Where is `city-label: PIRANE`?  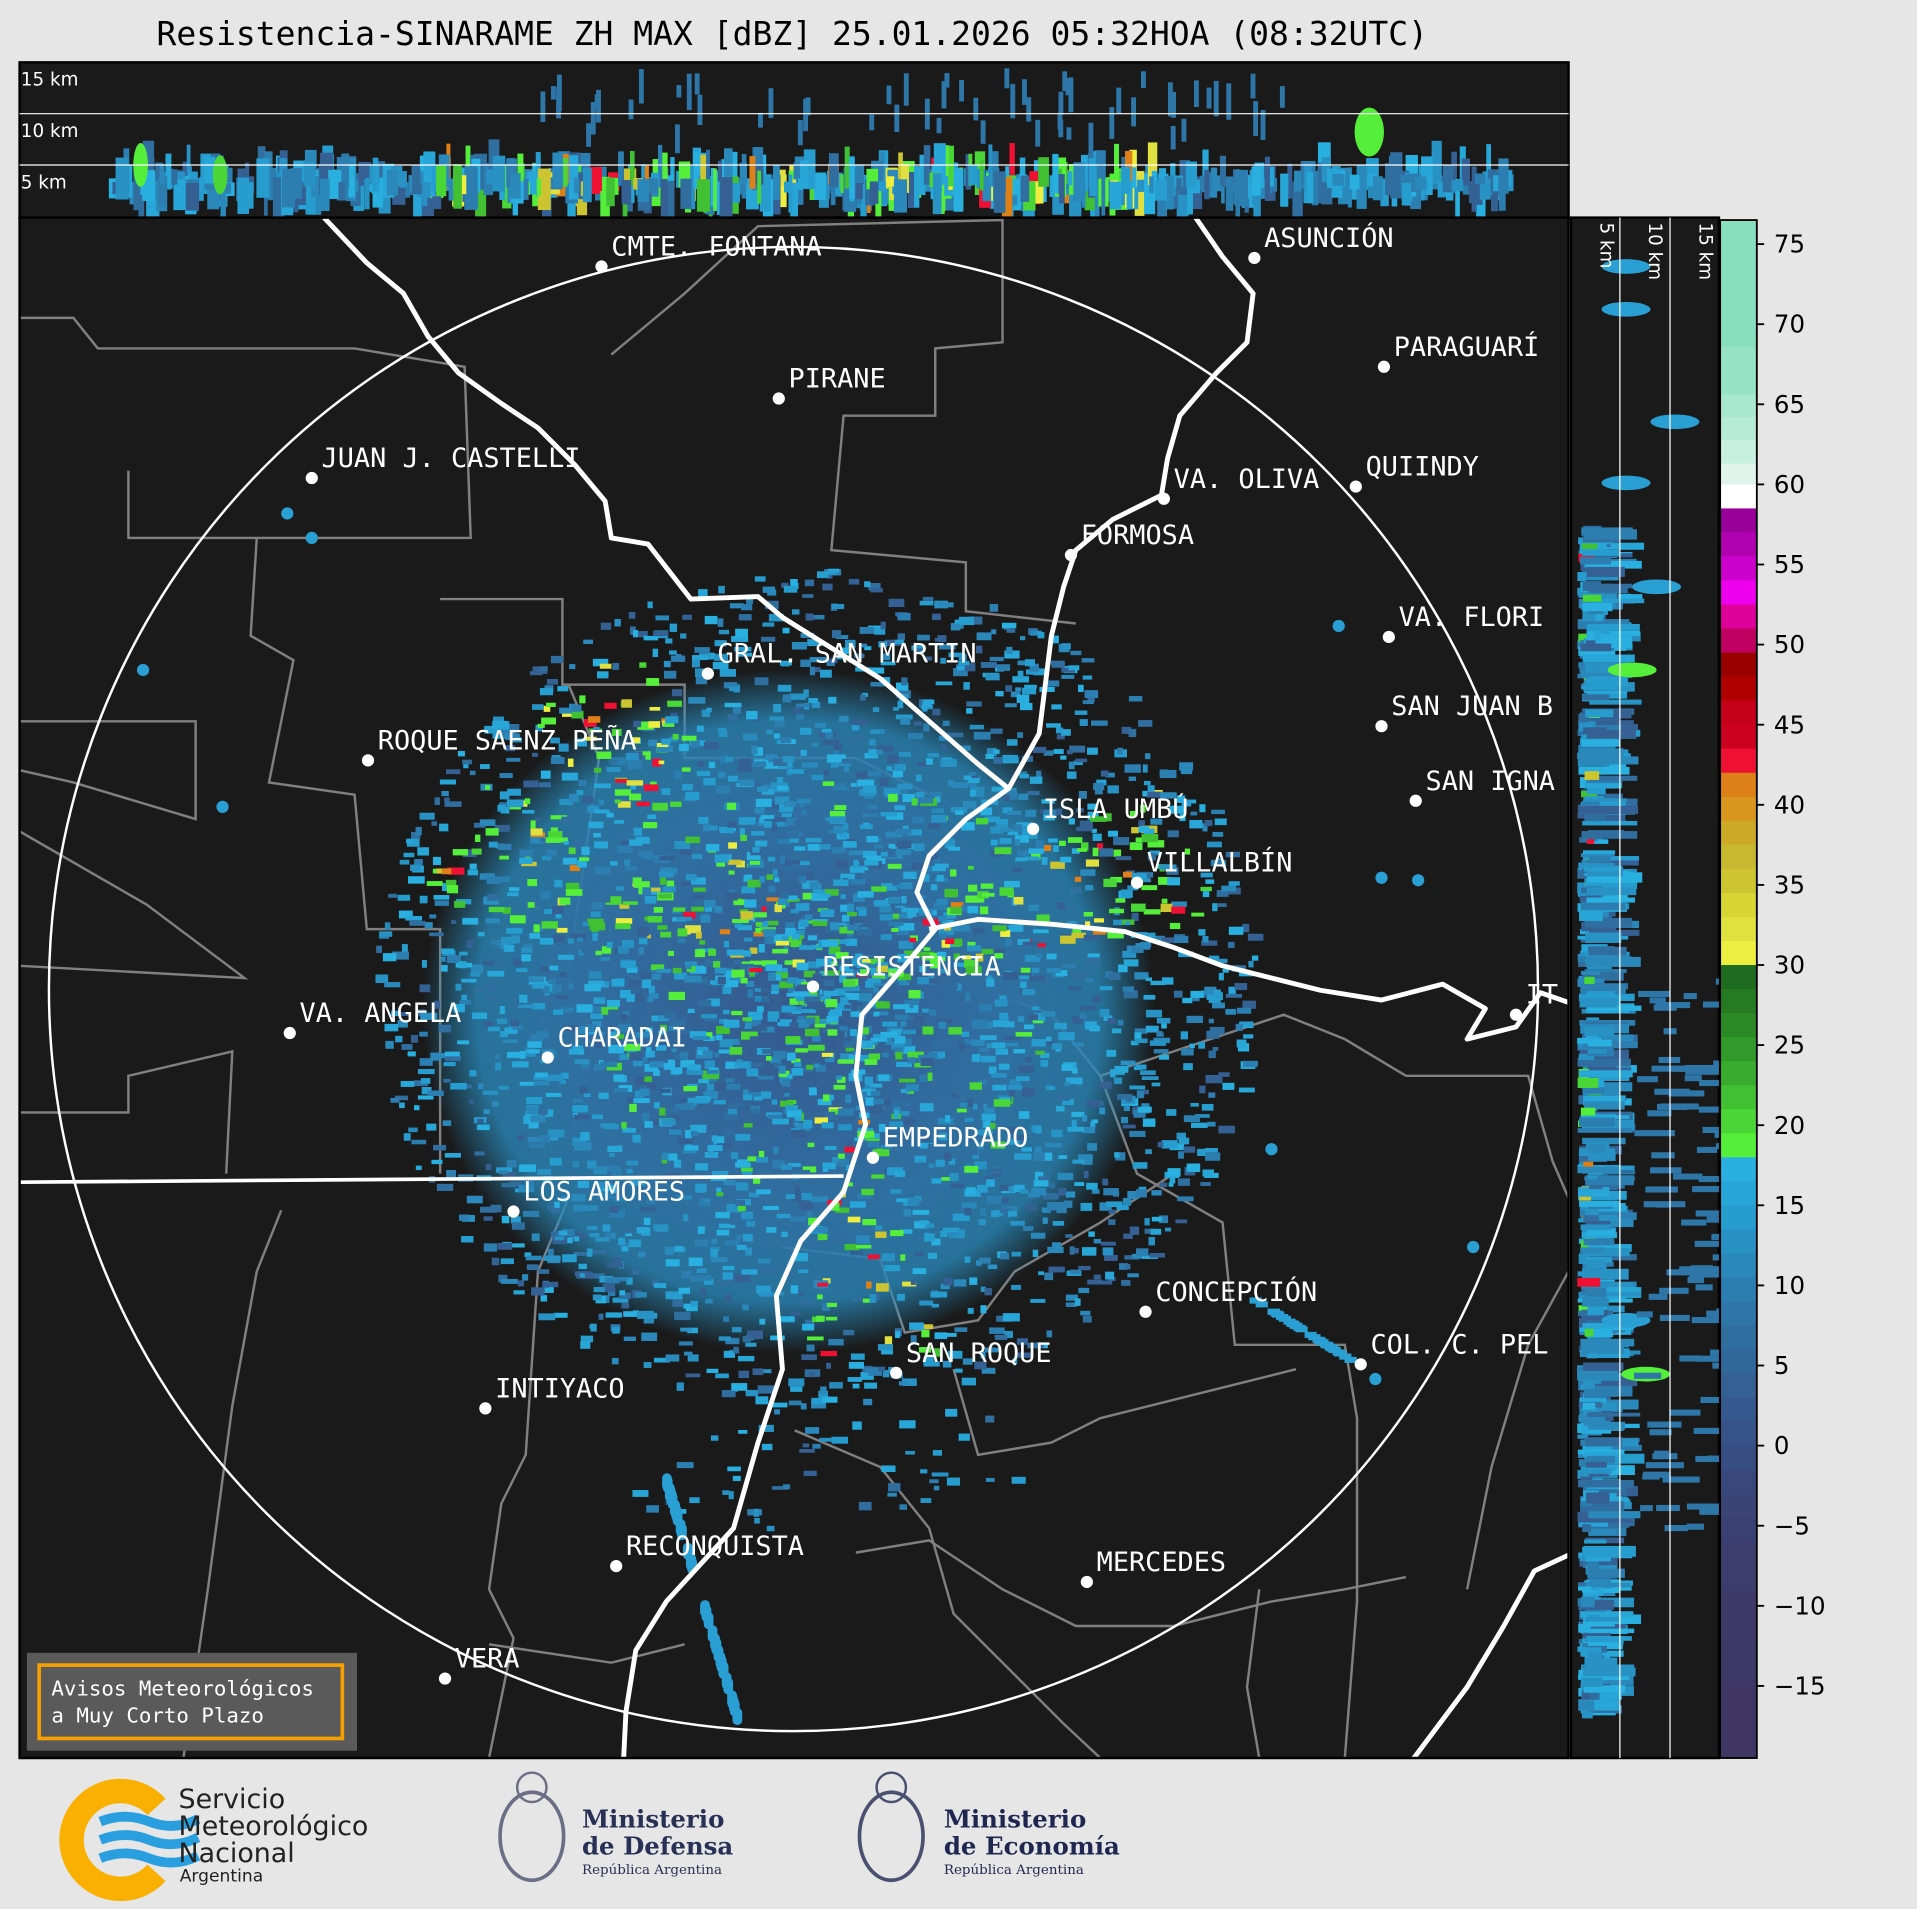 city-label: PIRANE is located at coordinates (837, 379).